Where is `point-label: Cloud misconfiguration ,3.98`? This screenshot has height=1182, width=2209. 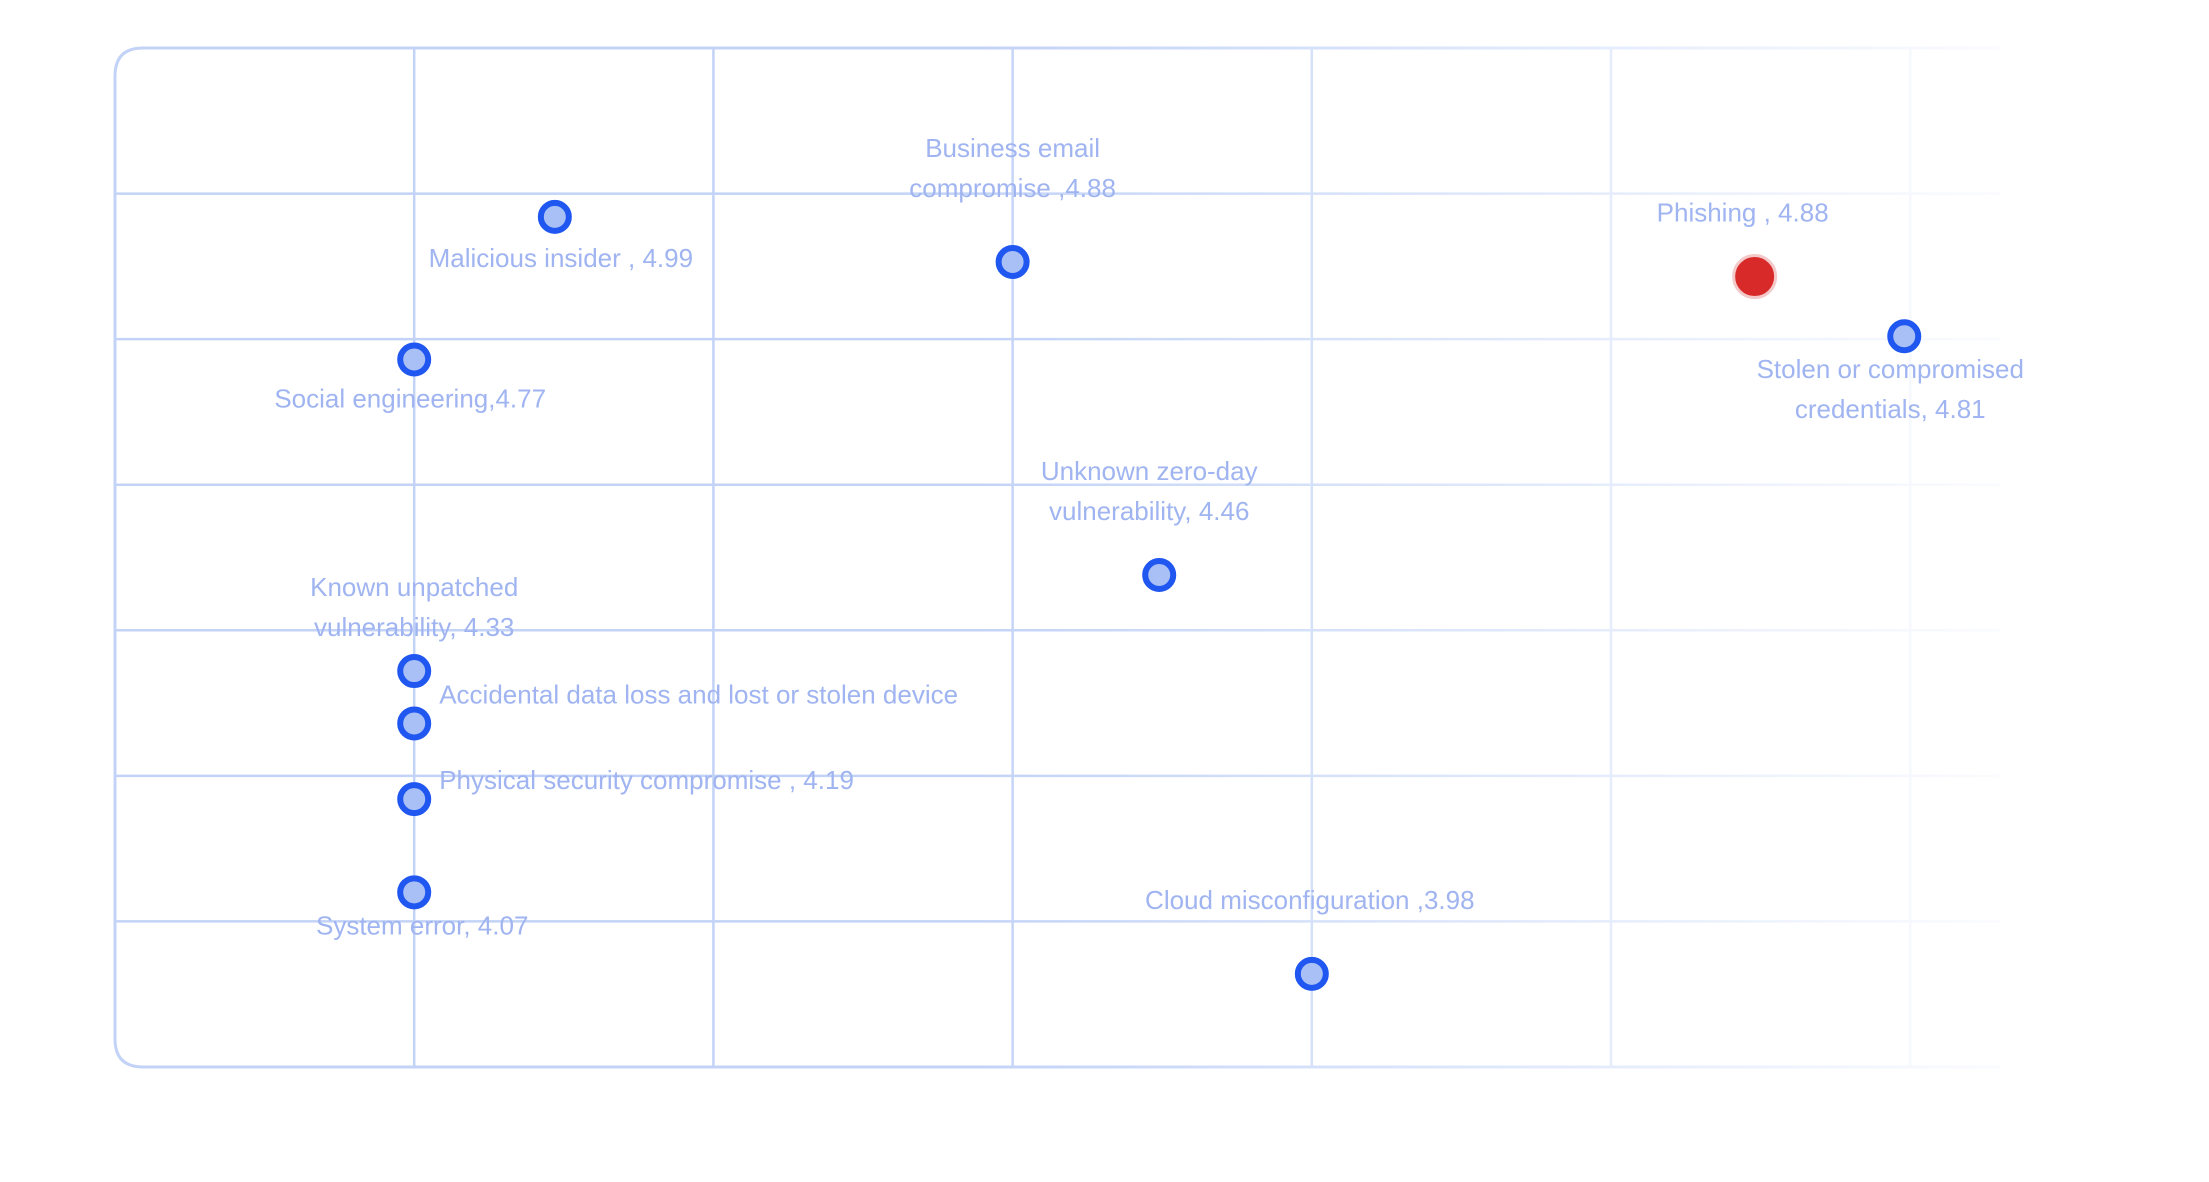
point-label: Cloud misconfiguration ,3.98 is located at coordinates (1310, 900).